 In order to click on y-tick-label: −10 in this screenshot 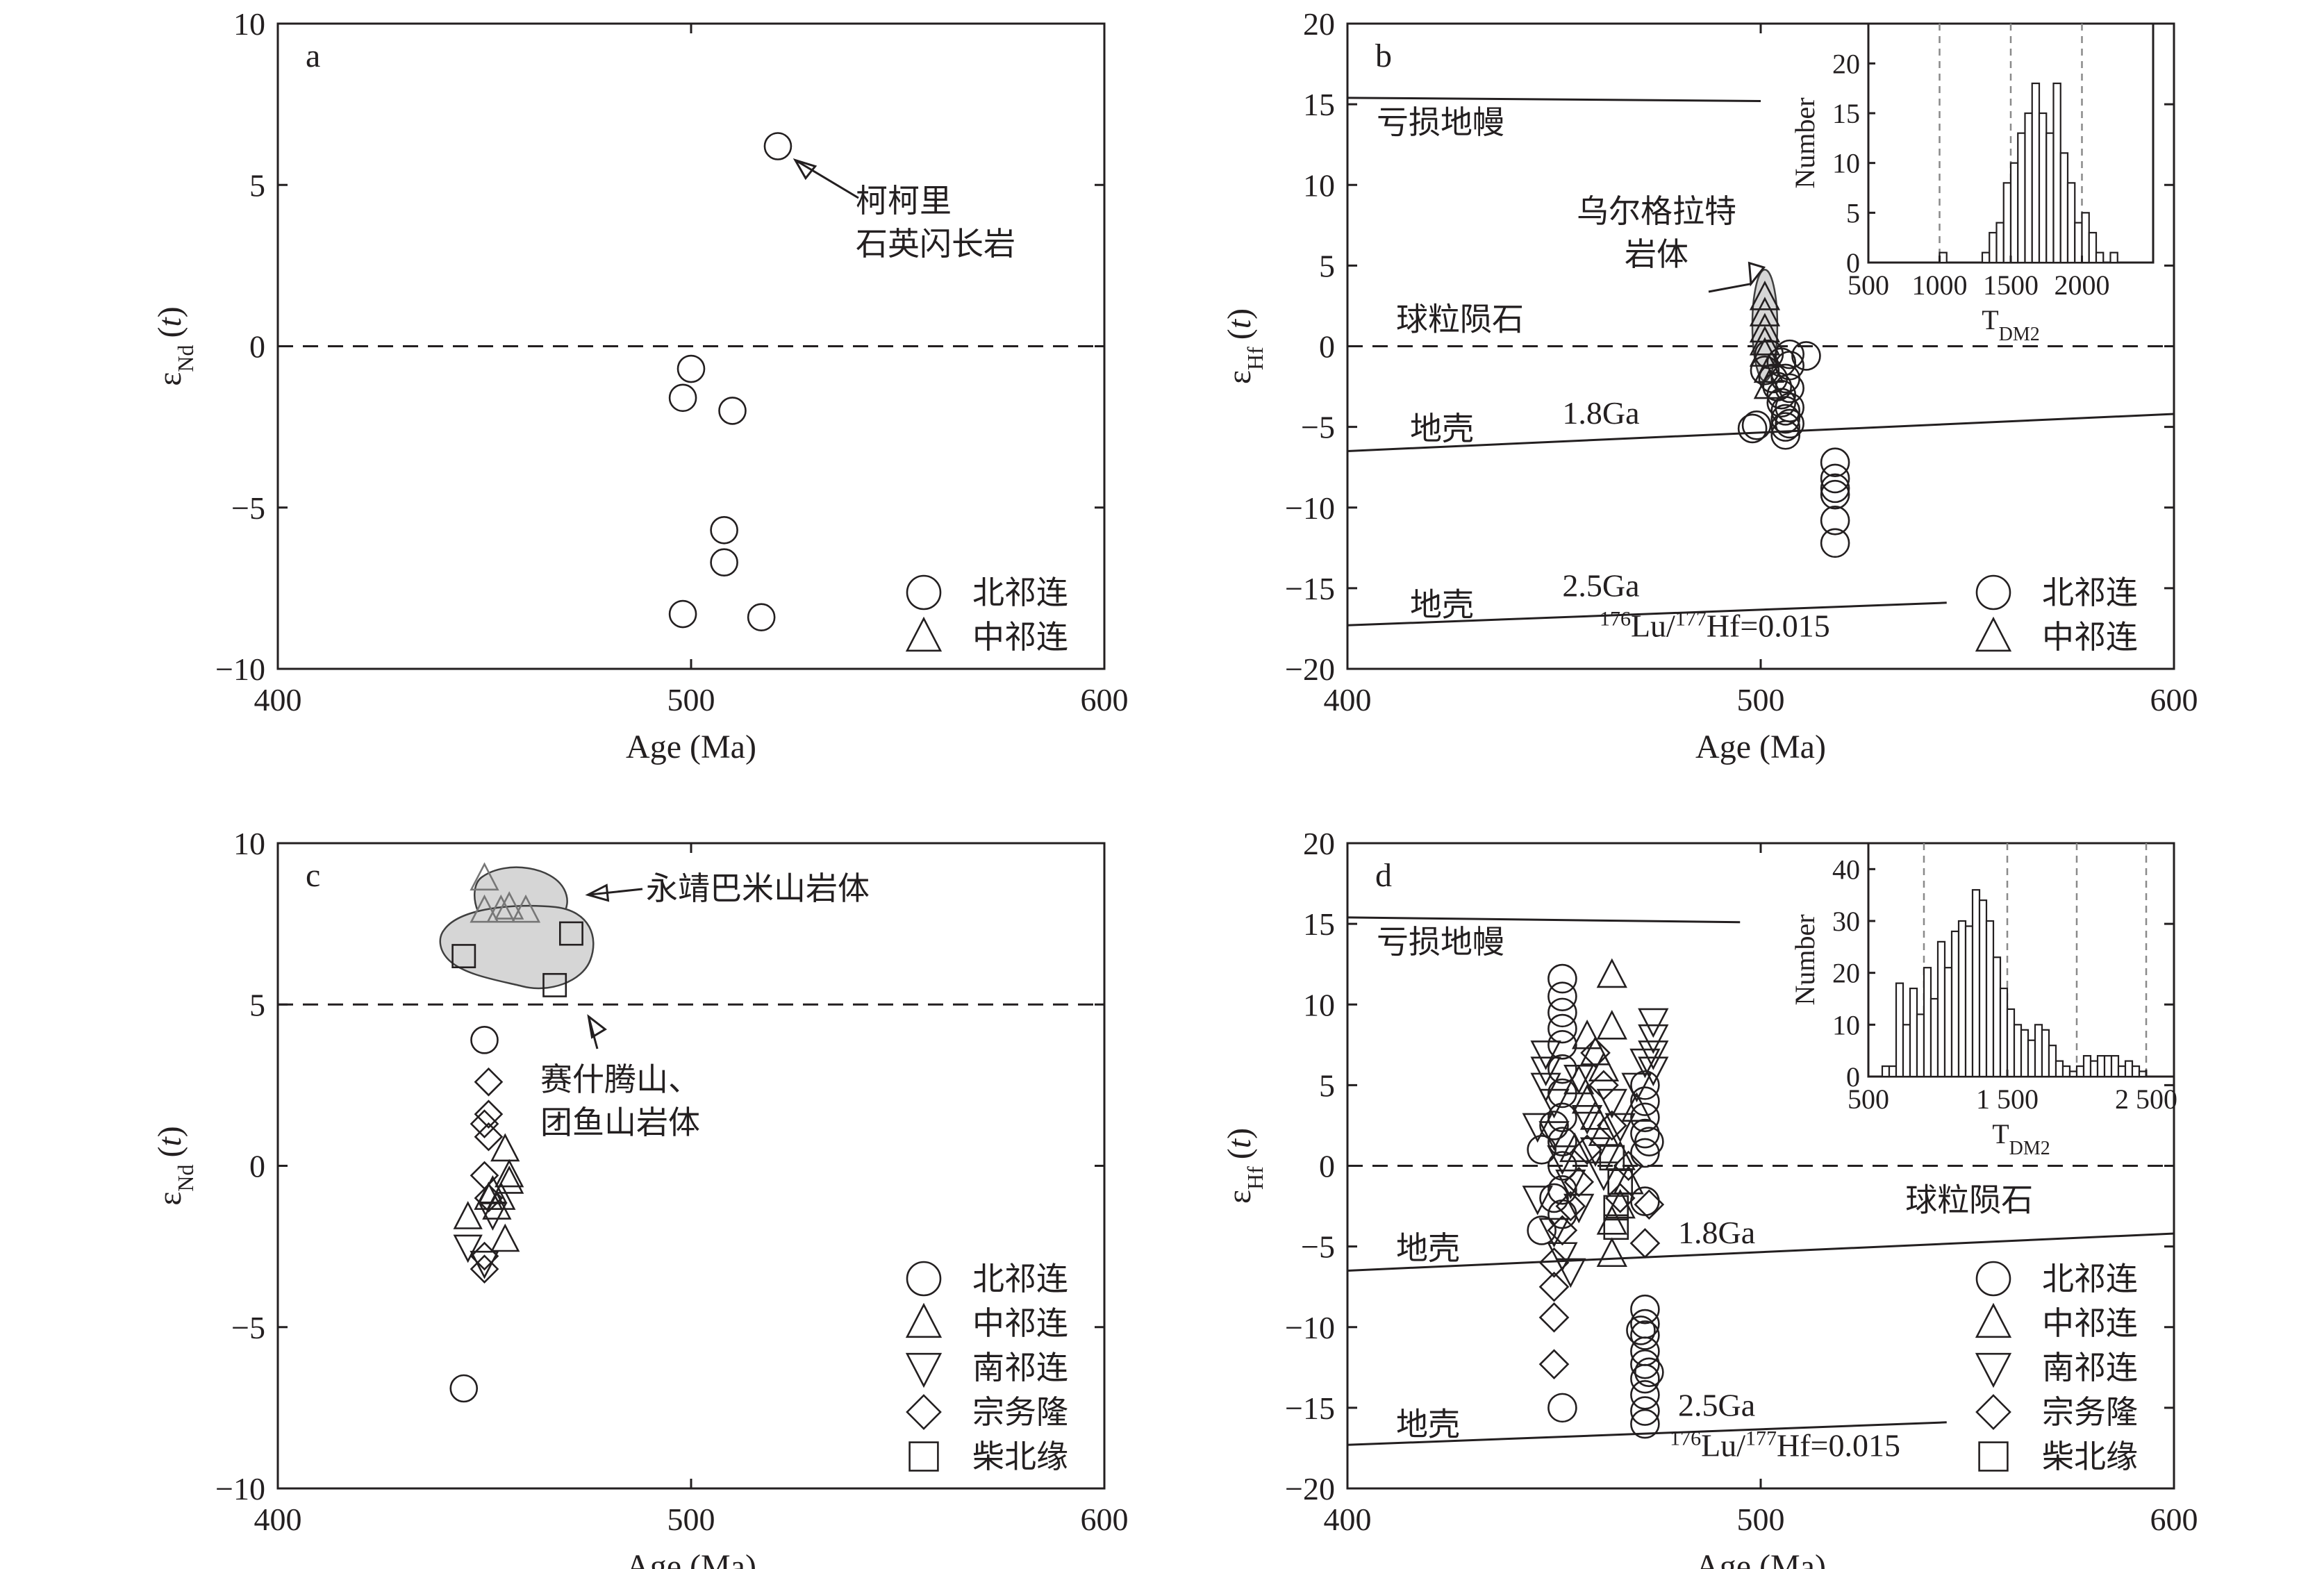, I will do `click(240, 1489)`.